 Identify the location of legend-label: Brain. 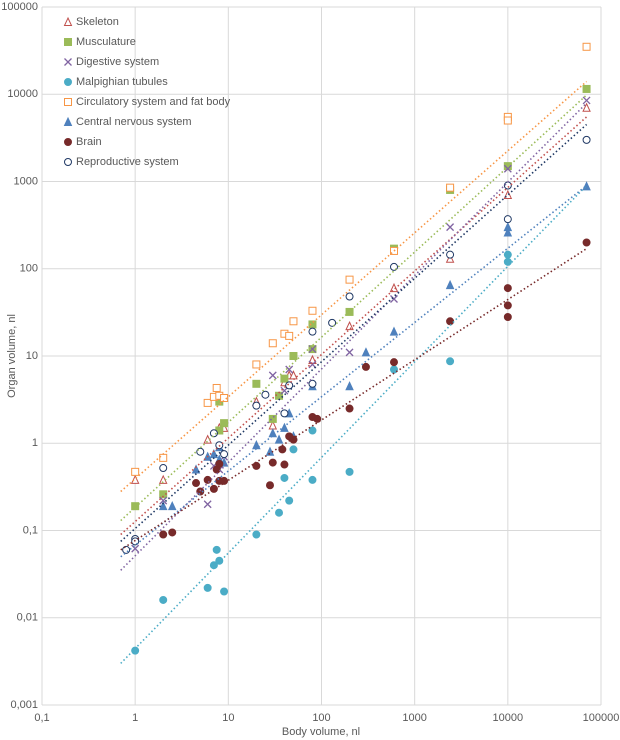
(89, 142).